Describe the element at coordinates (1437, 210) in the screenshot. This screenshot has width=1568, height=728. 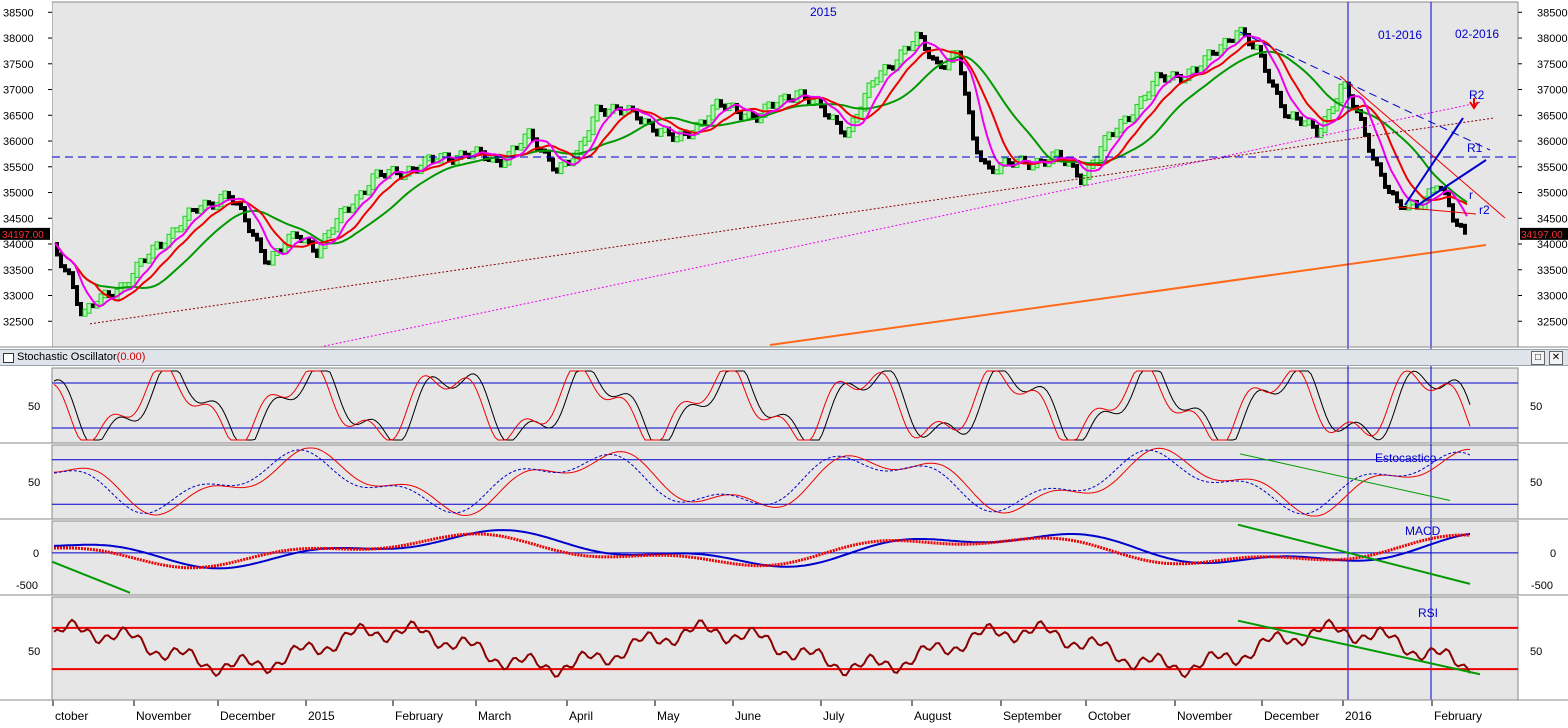
I see `support-red-short` at that location.